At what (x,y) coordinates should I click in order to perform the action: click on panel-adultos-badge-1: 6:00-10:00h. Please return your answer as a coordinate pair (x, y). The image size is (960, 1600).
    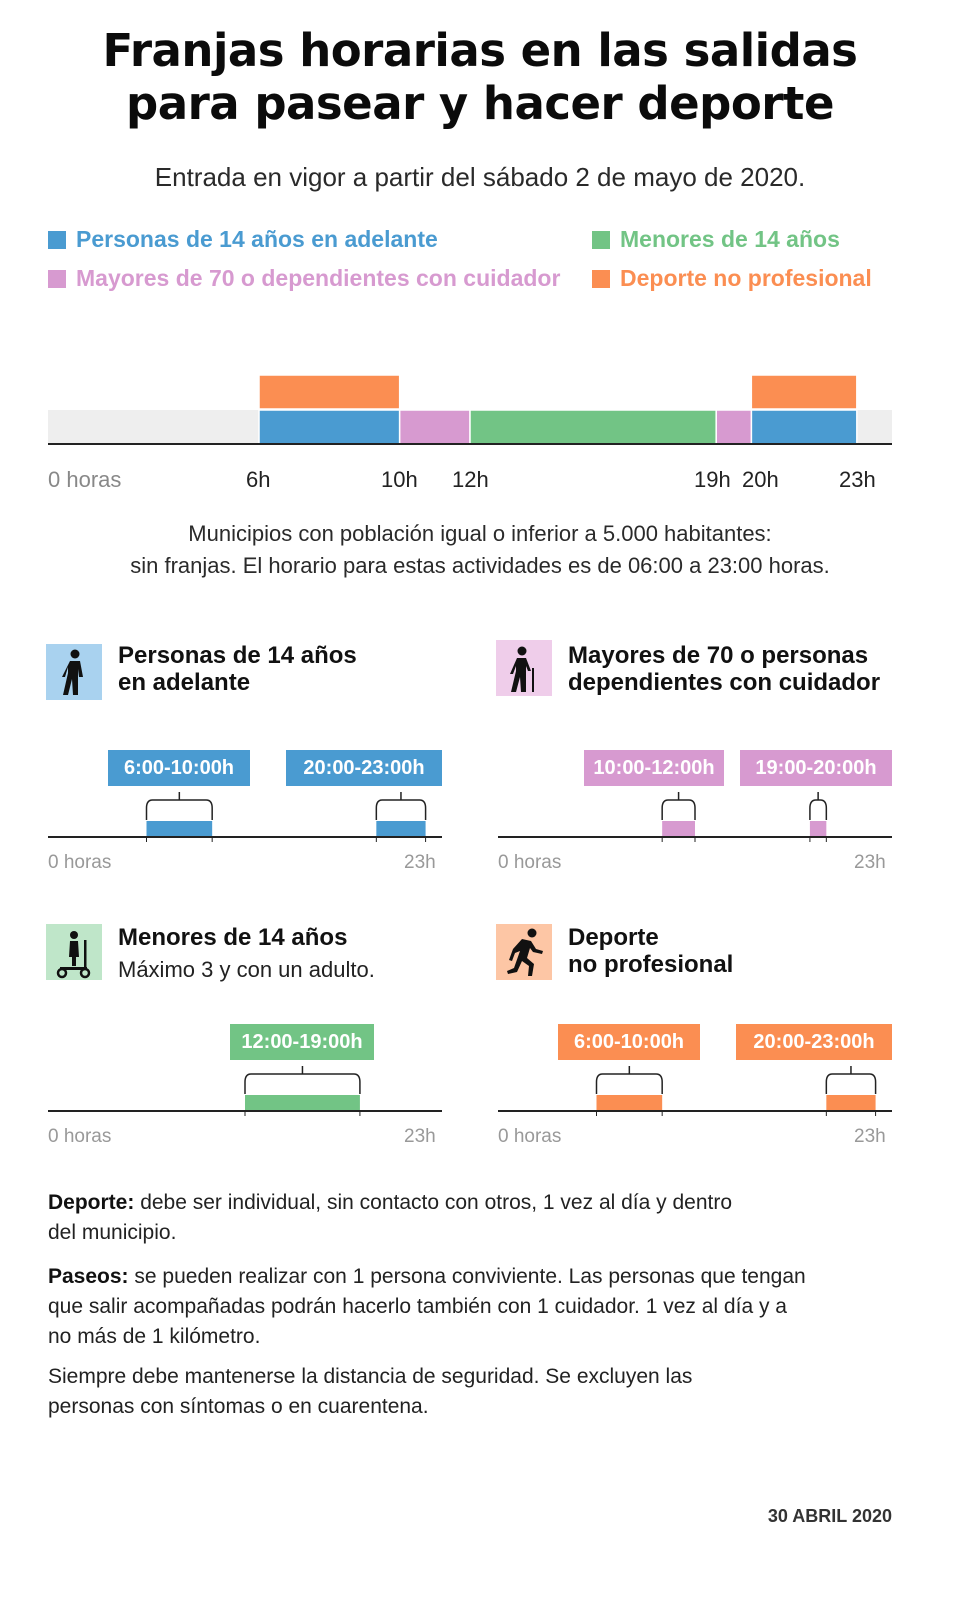
    Looking at the image, I should click on (179, 768).